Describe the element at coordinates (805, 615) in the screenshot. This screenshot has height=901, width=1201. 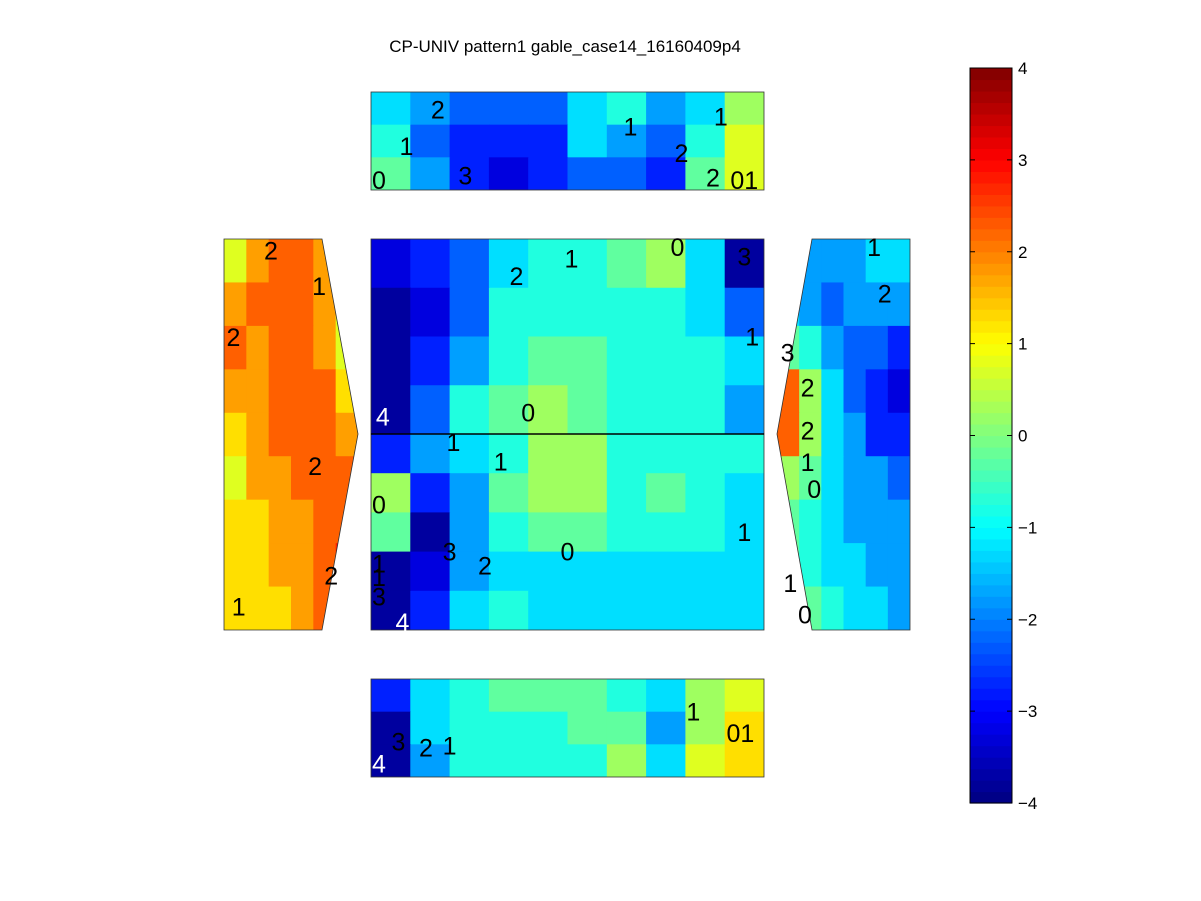
I see `contour-label: 0` at that location.